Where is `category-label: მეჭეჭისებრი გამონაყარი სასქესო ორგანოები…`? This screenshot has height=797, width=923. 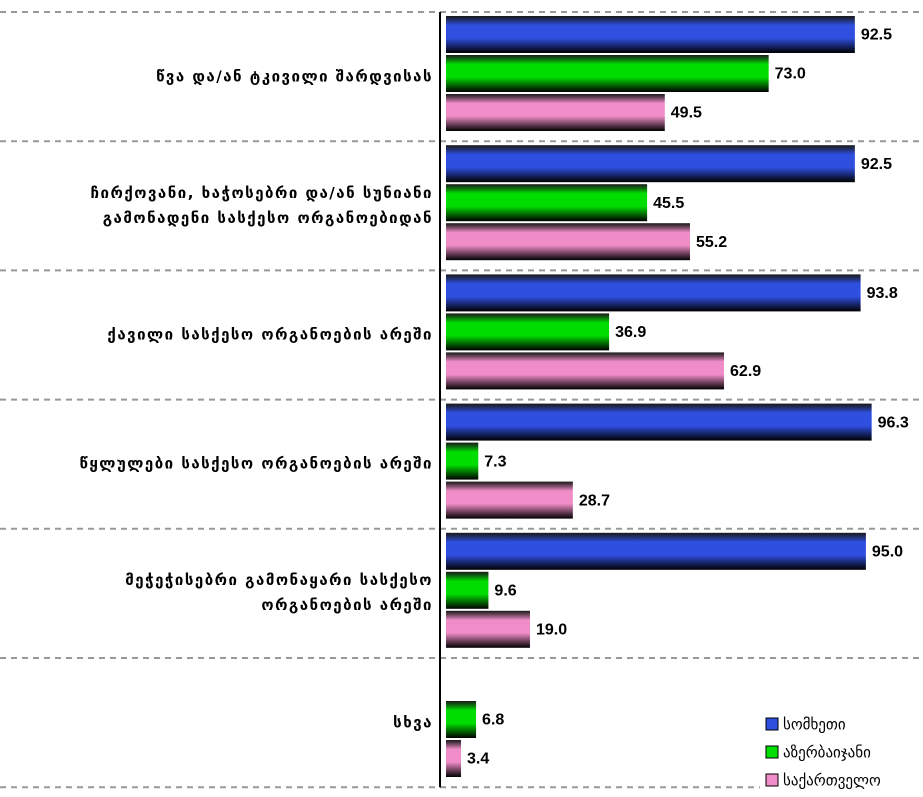 category-label: მეჭეჭისებრი გამონაყარი სასქესო ორგანოები… is located at coordinates (279, 593).